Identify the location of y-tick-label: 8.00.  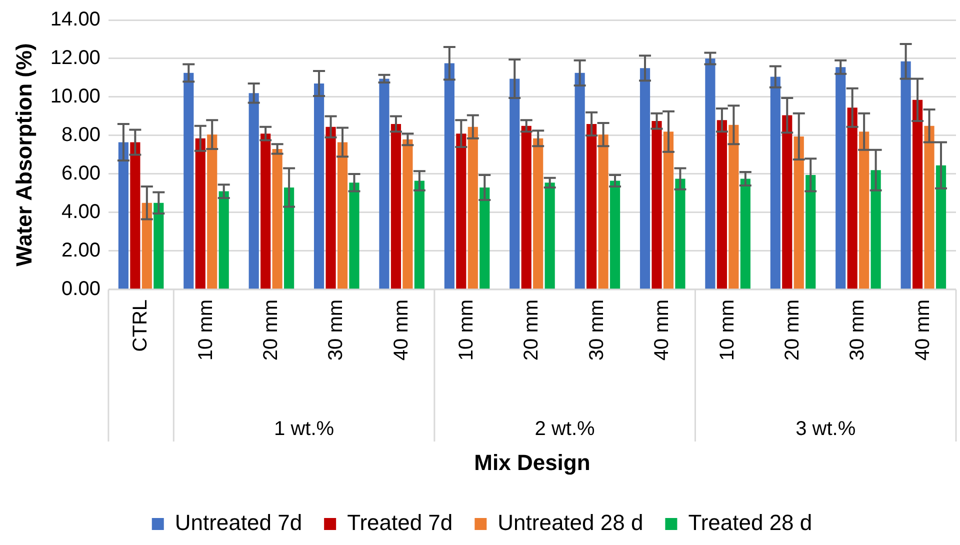
(81, 135).